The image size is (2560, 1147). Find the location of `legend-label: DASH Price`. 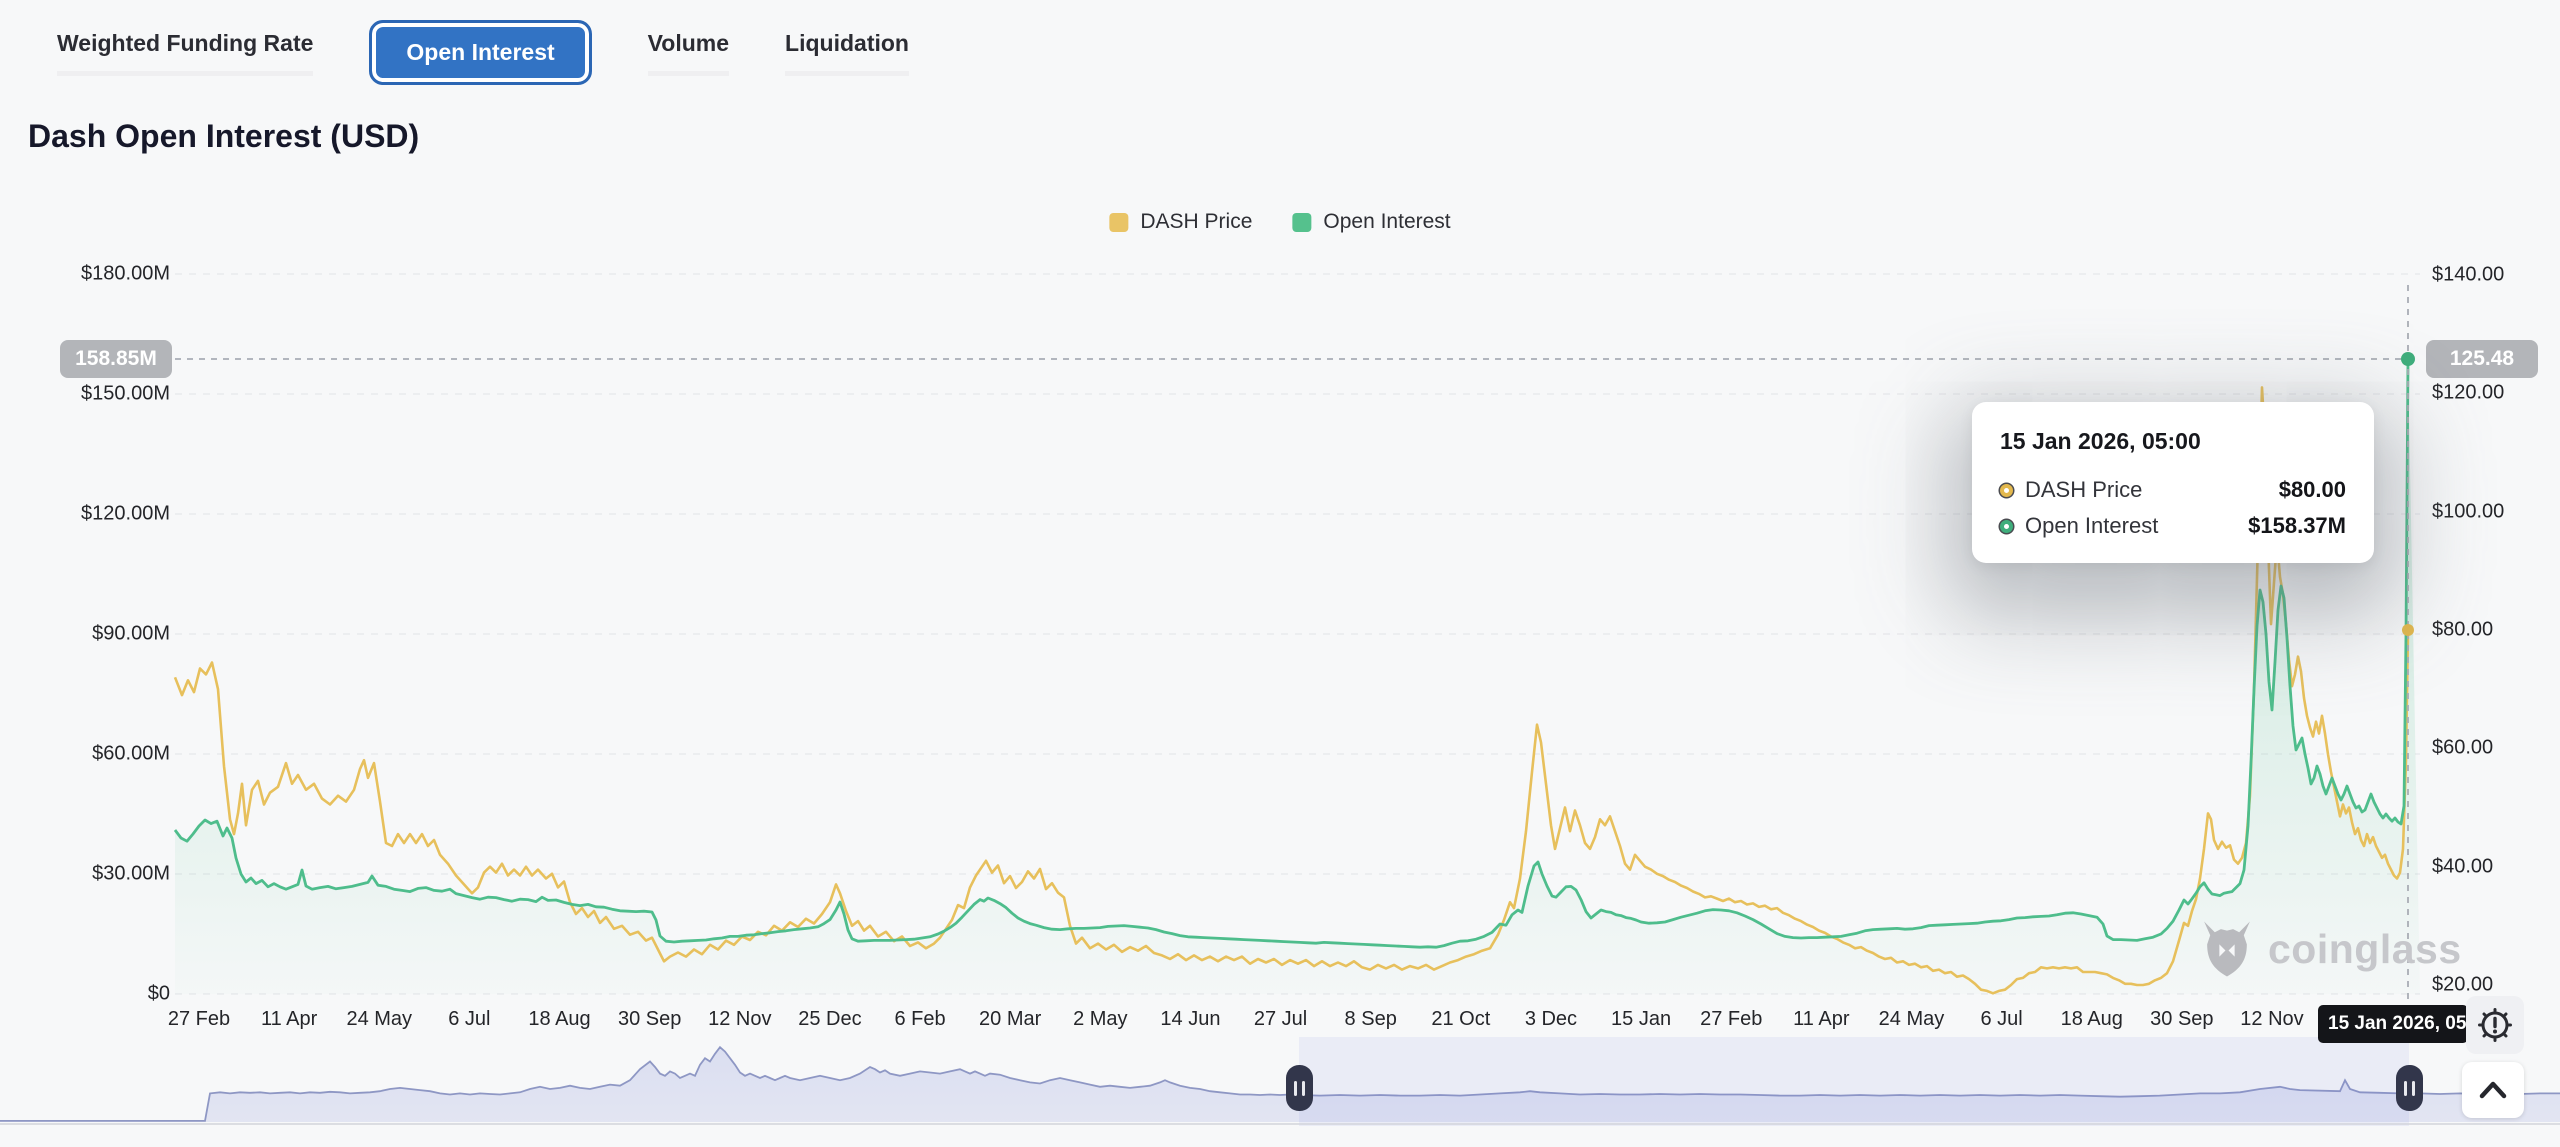

legend-label: DASH Price is located at coordinates (1196, 221).